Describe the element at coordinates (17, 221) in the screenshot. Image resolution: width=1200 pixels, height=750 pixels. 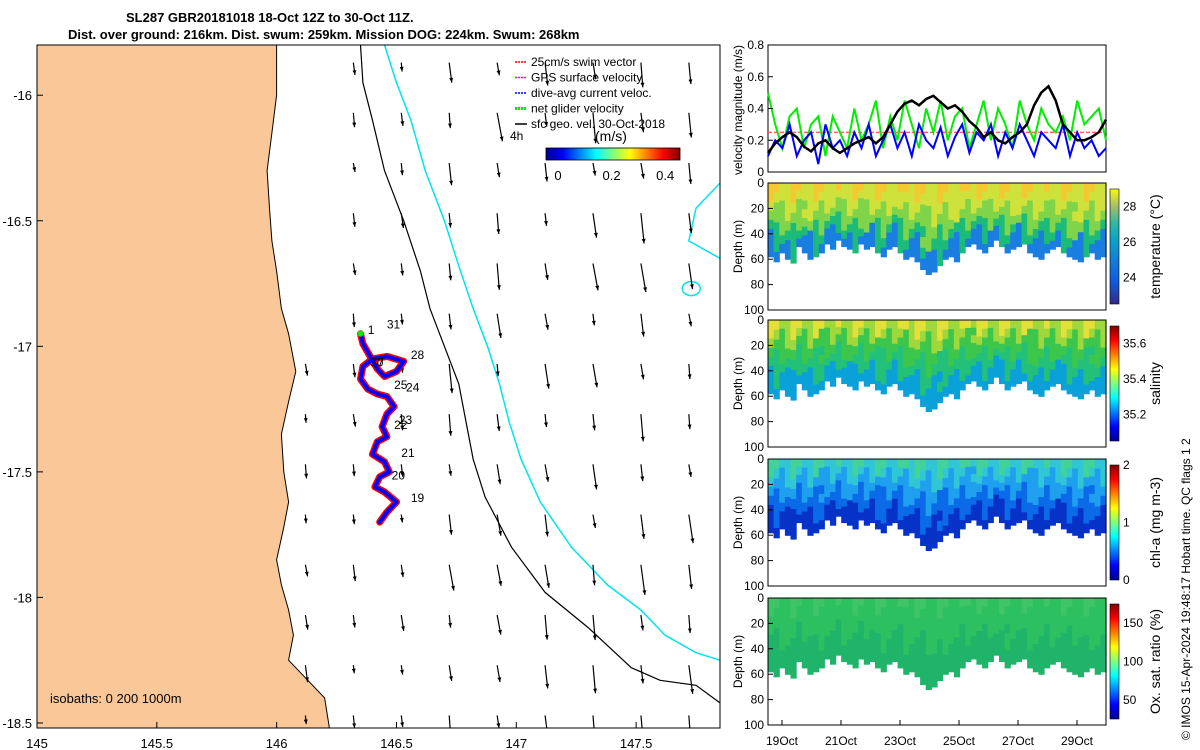
I see `map-ytick-label: -16.5` at that location.